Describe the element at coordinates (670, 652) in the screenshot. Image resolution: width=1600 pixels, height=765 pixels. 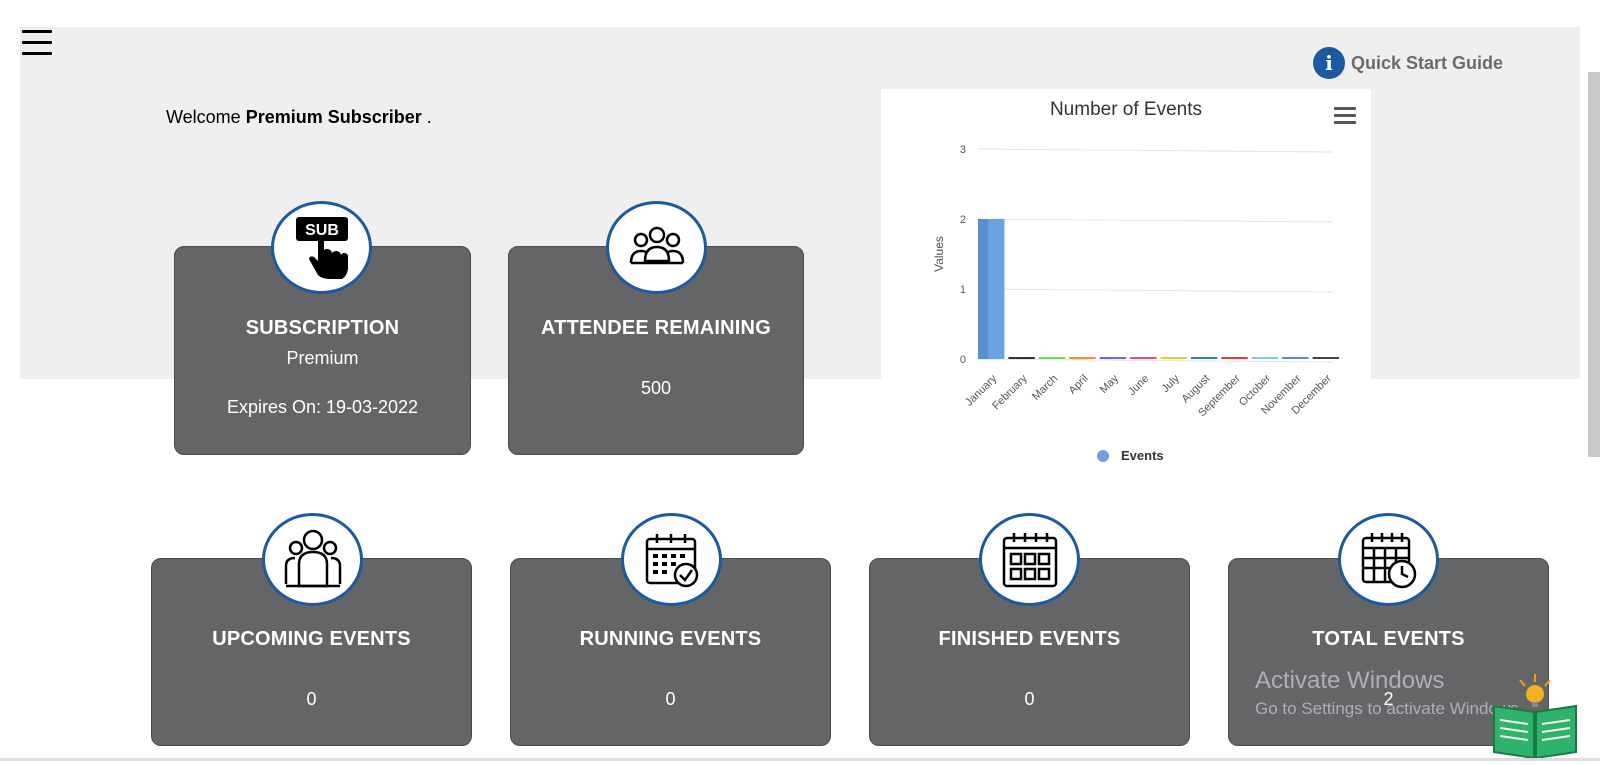
I see `running-events-card: RUNNING EVENTS 0` at that location.